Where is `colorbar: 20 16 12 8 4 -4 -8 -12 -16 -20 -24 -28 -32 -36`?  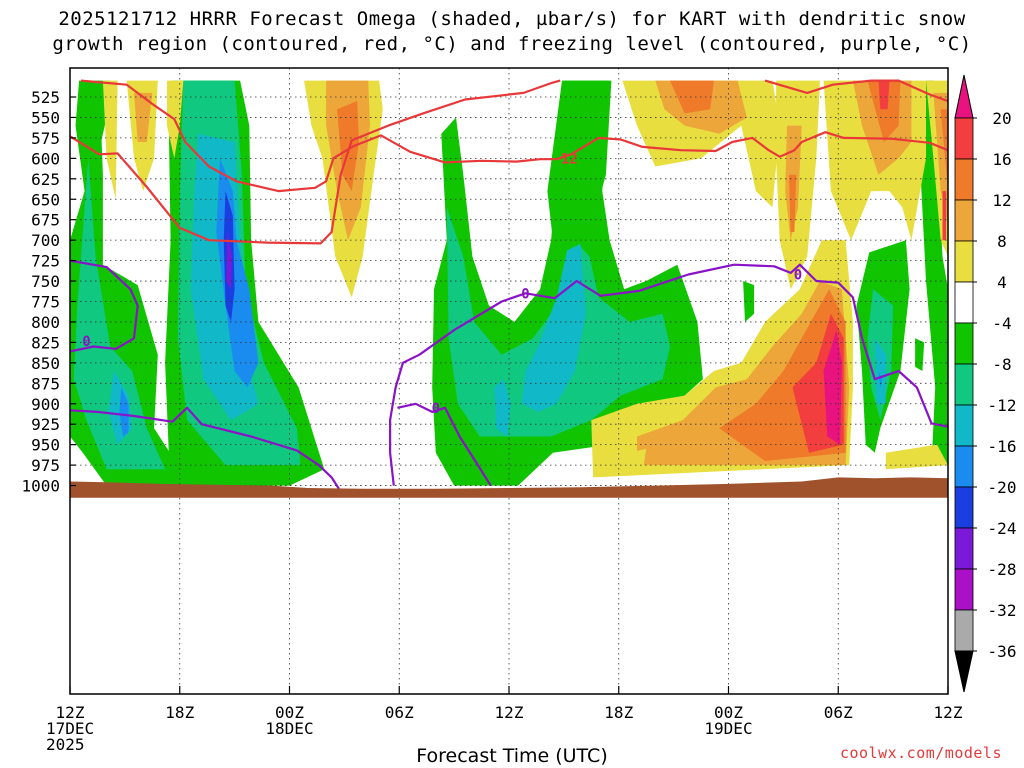
colorbar: 20 16 12 8 4 -4 -8 -12 -16 -20 -24 -28 -32 -36 is located at coordinates (985, 383).